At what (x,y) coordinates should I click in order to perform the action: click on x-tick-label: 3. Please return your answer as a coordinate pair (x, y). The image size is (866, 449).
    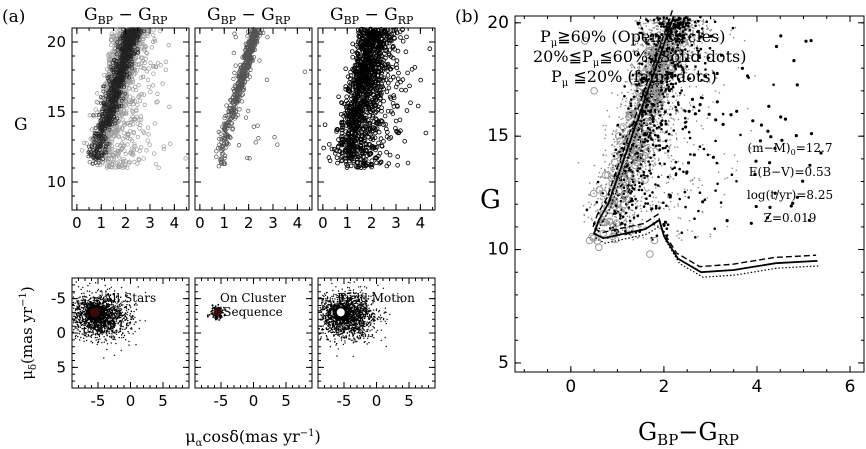
    Looking at the image, I should click on (396, 223).